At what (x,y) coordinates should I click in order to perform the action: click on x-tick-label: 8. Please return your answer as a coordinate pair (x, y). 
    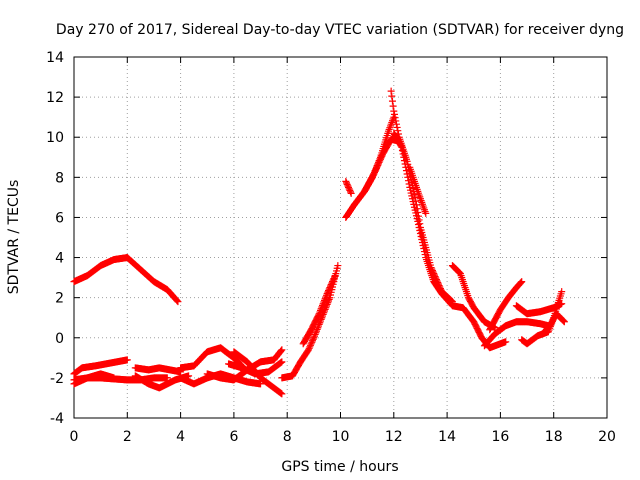
    Looking at the image, I should click on (287, 437).